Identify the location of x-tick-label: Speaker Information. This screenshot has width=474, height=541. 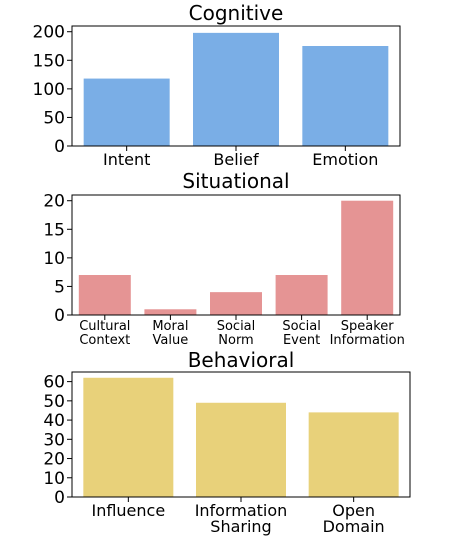
(367, 333).